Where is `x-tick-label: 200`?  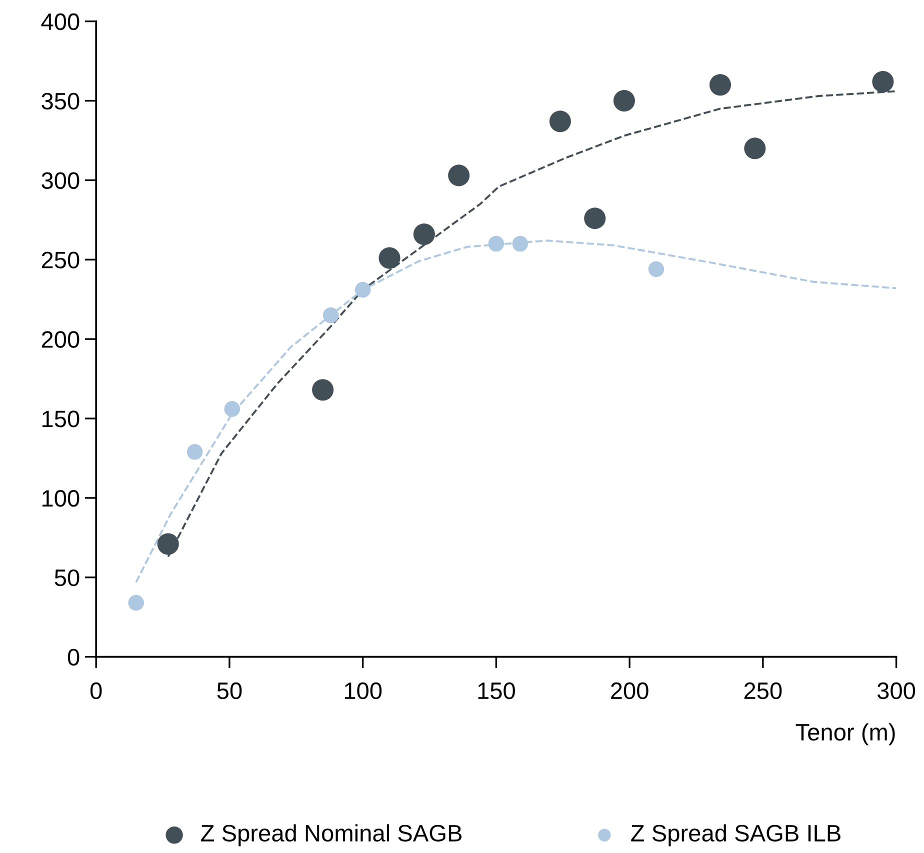
x-tick-label: 200 is located at coordinates (629, 691).